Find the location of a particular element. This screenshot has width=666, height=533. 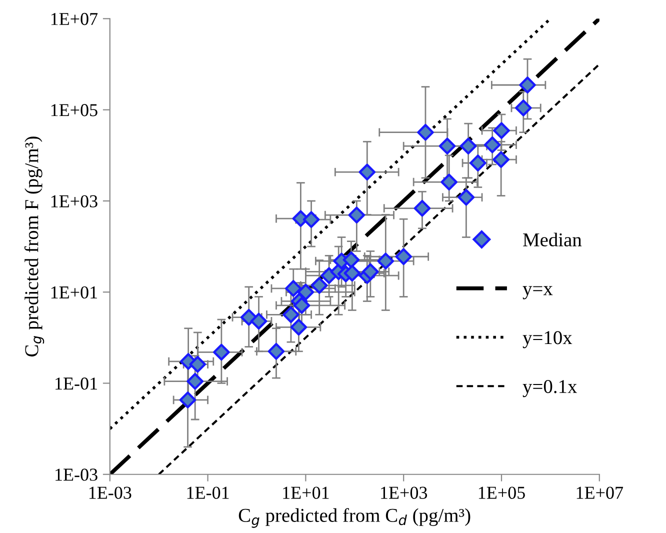

y-tick-label: 1E-01 is located at coordinates (77, 383).